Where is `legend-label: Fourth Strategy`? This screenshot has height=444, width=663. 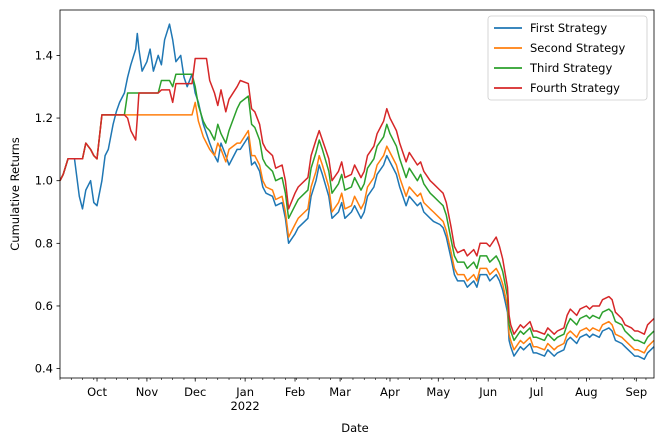
legend-label: Fourth Strategy is located at coordinates (575, 88).